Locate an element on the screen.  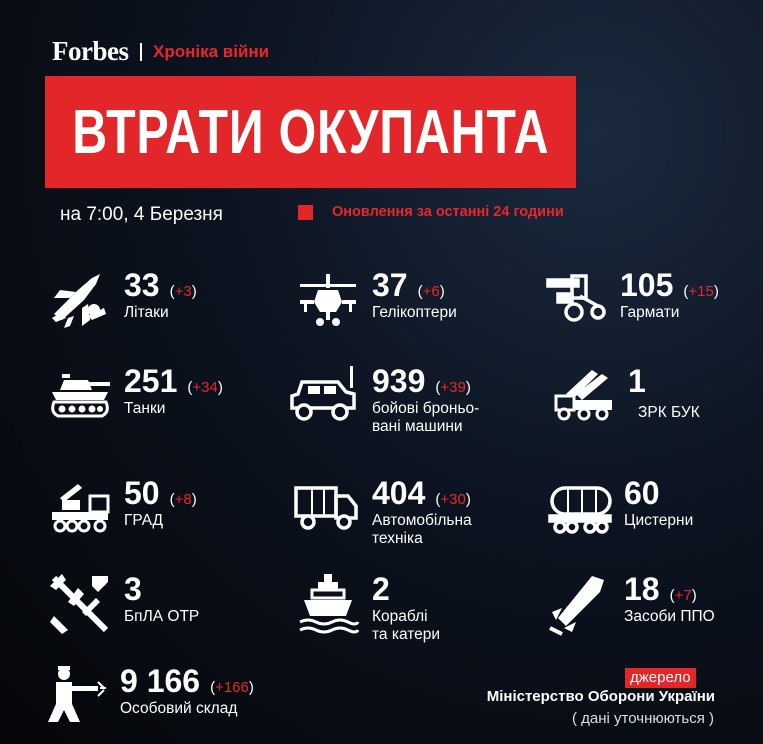
vehicles-count: 404 is located at coordinates (399, 493).